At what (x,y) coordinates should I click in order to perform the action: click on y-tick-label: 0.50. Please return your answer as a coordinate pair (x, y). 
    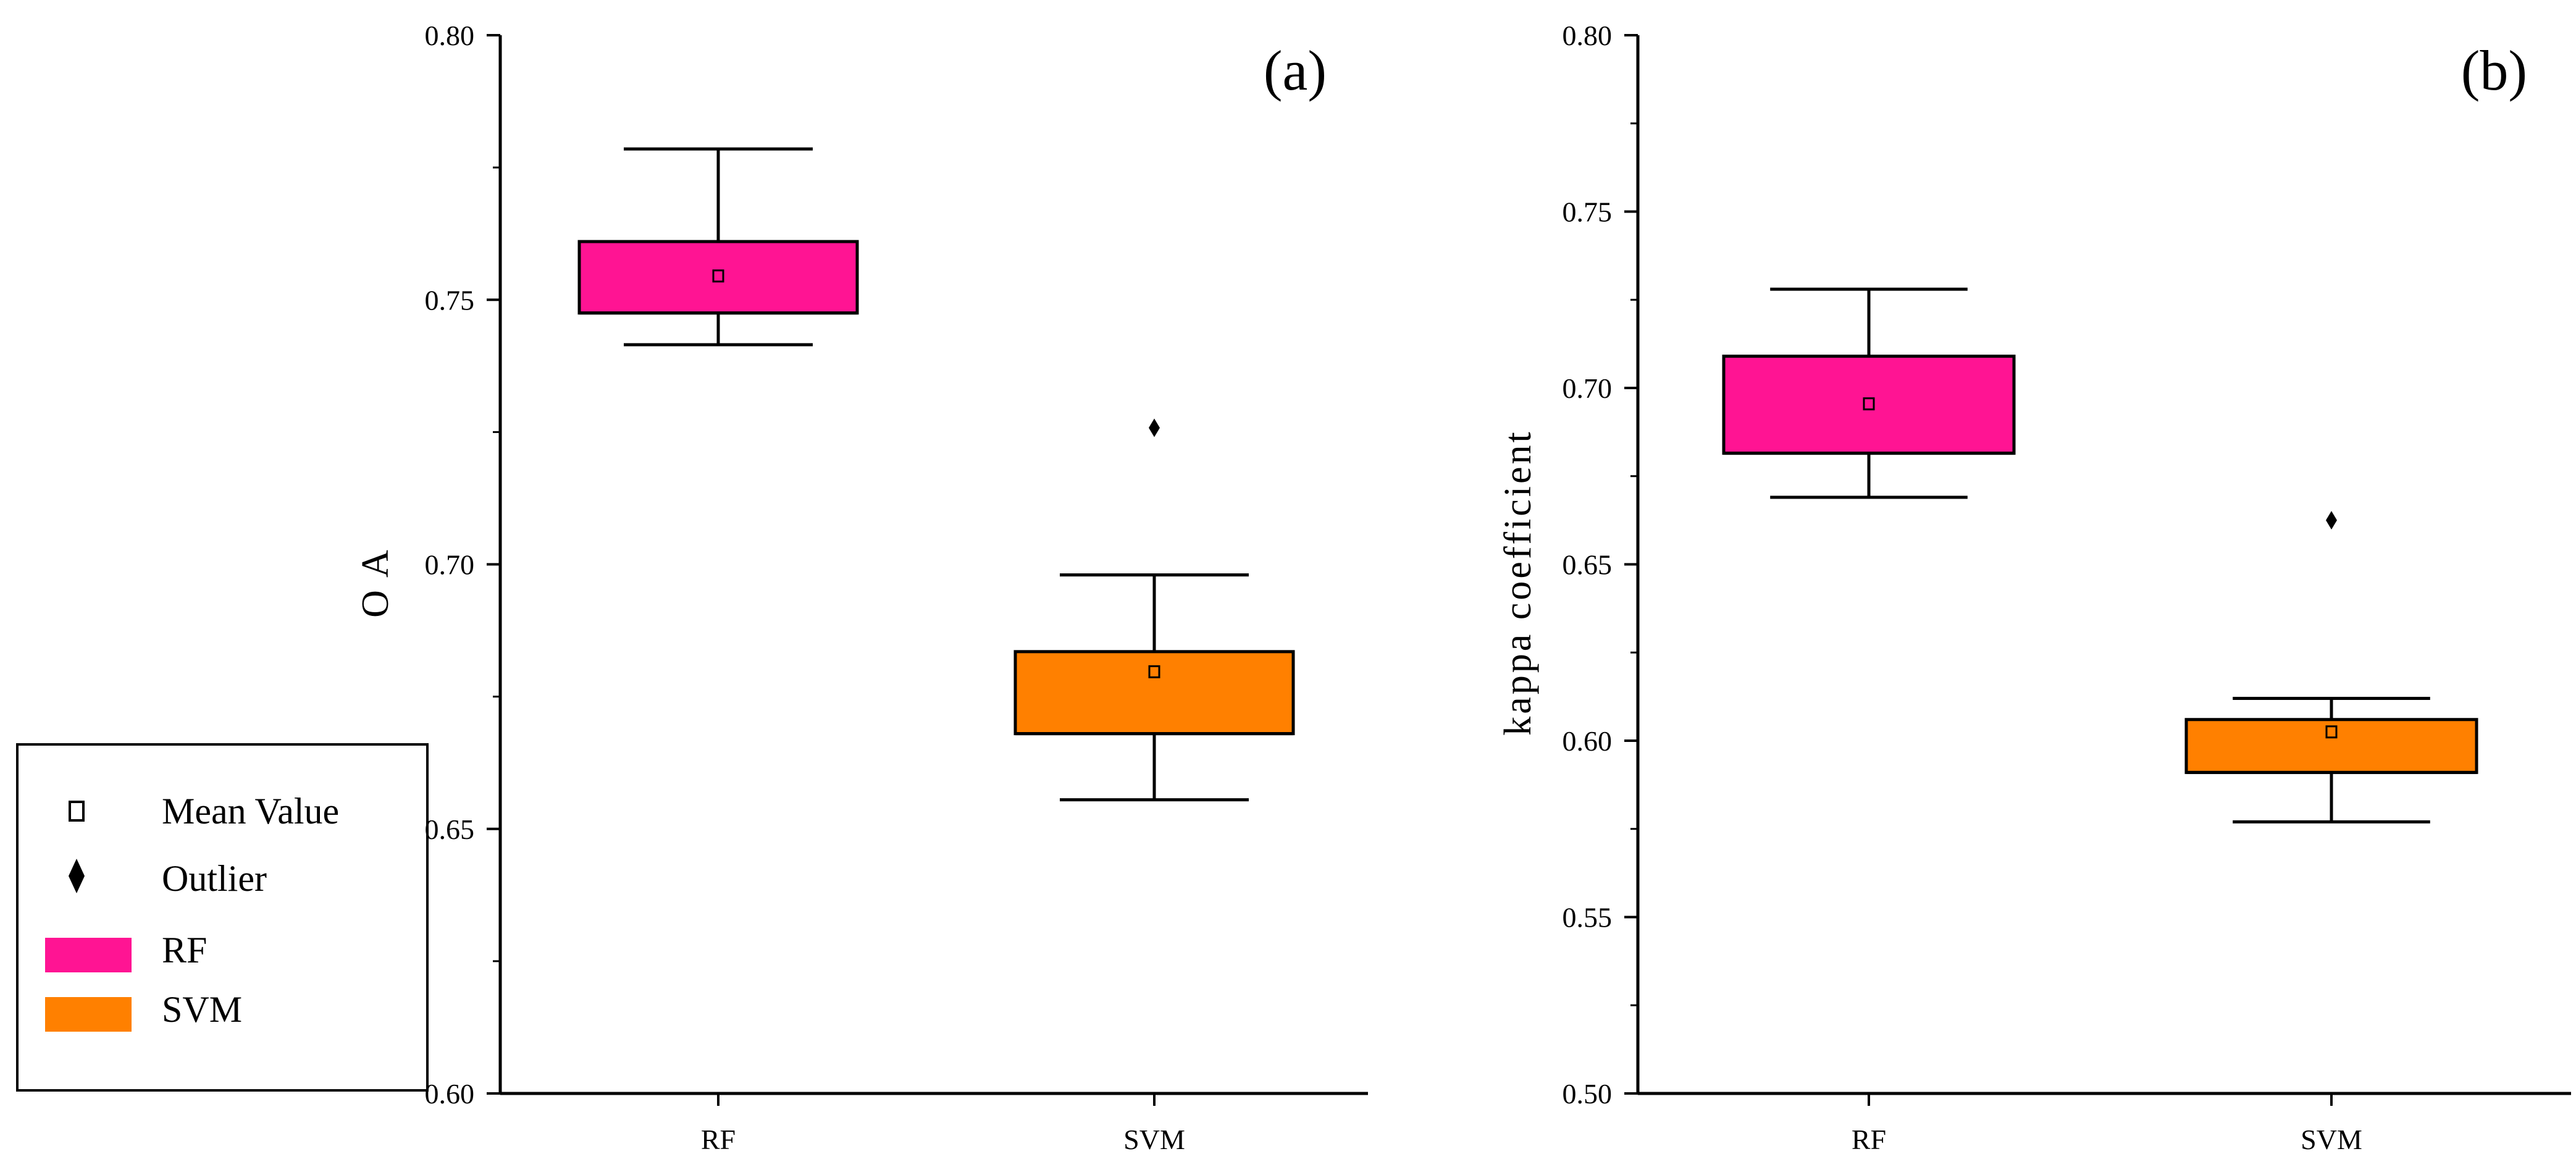
    Looking at the image, I should click on (1588, 1094).